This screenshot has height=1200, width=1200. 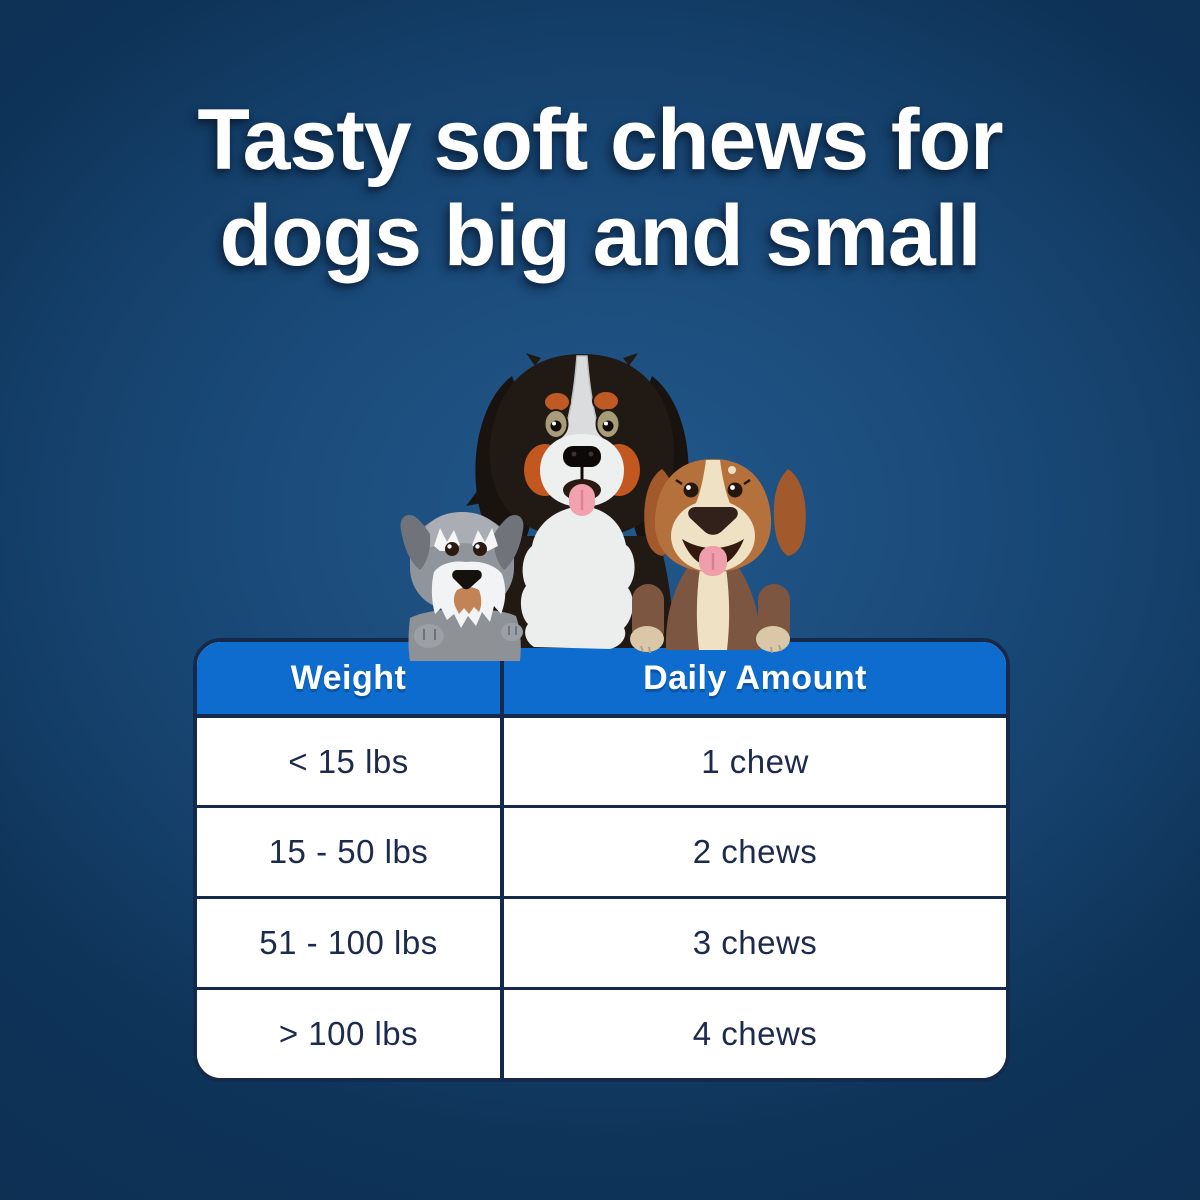 What do you see at coordinates (755, 1032) in the screenshot?
I see `amount-cell: 4 chews` at bounding box center [755, 1032].